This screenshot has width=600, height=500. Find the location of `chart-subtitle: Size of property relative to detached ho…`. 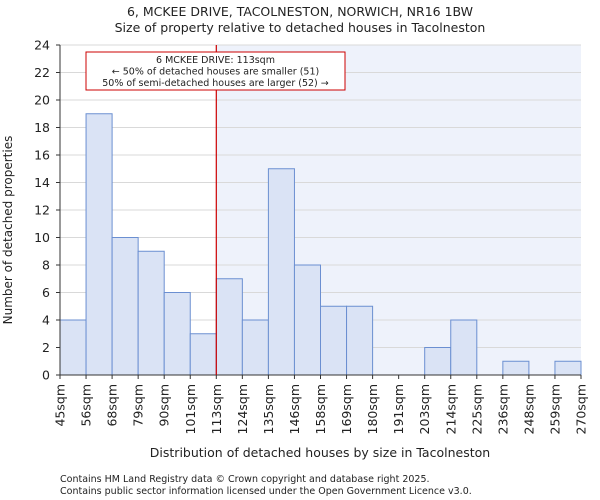

chart-subtitle: Size of property relative to detached ho… is located at coordinates (300, 27).